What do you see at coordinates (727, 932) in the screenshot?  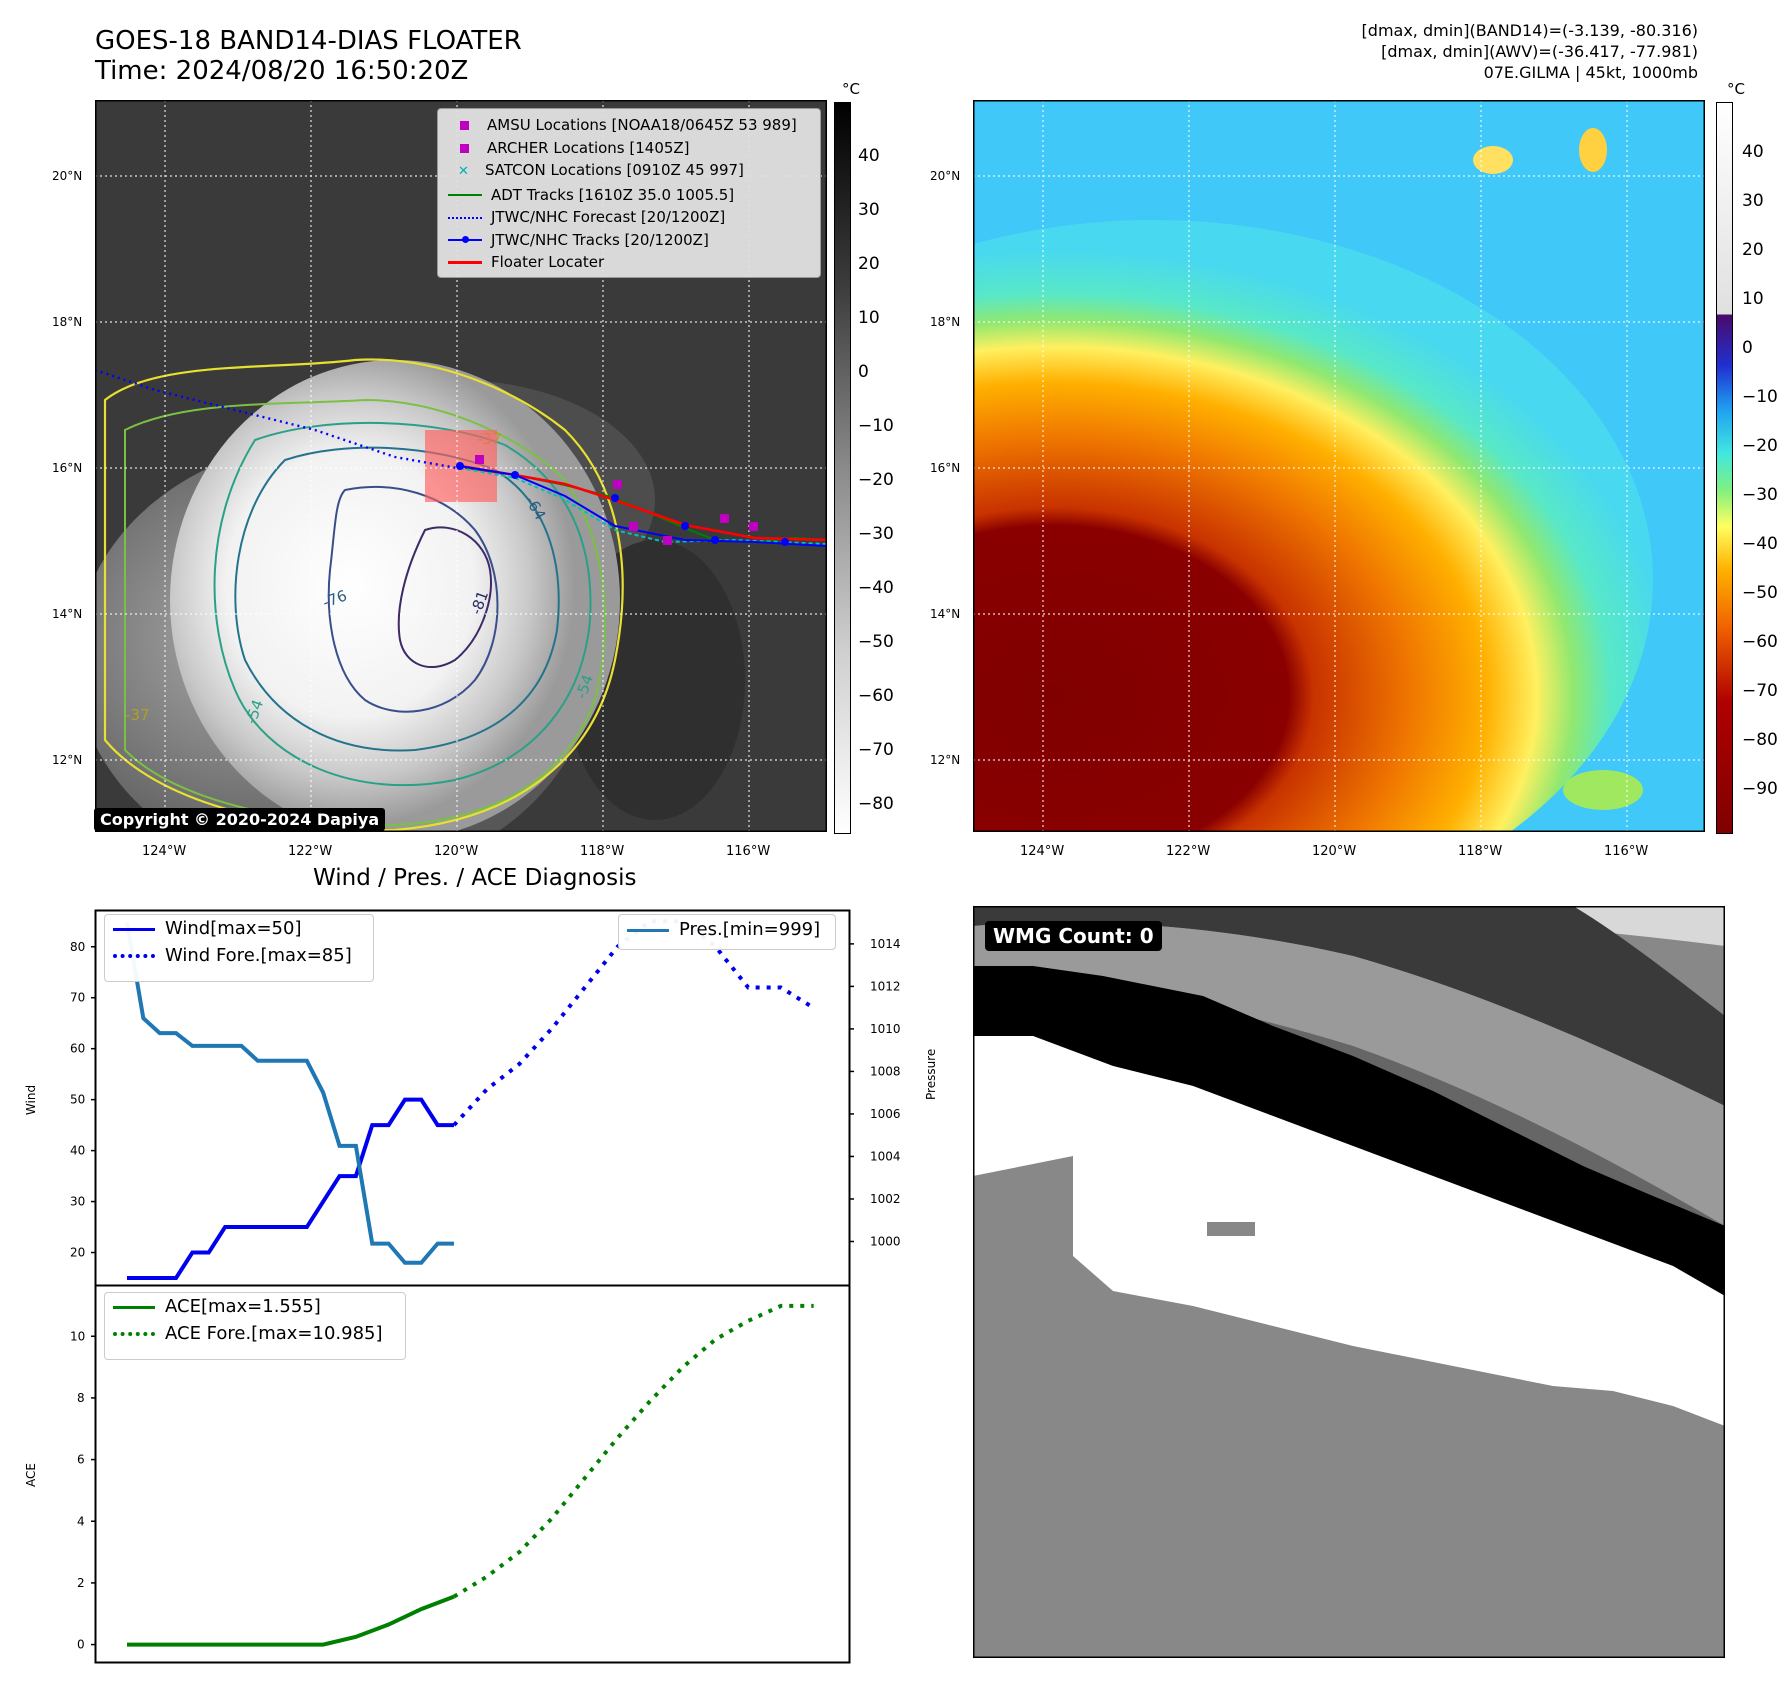 I see `pressure-legend: Pres.[min=999]` at bounding box center [727, 932].